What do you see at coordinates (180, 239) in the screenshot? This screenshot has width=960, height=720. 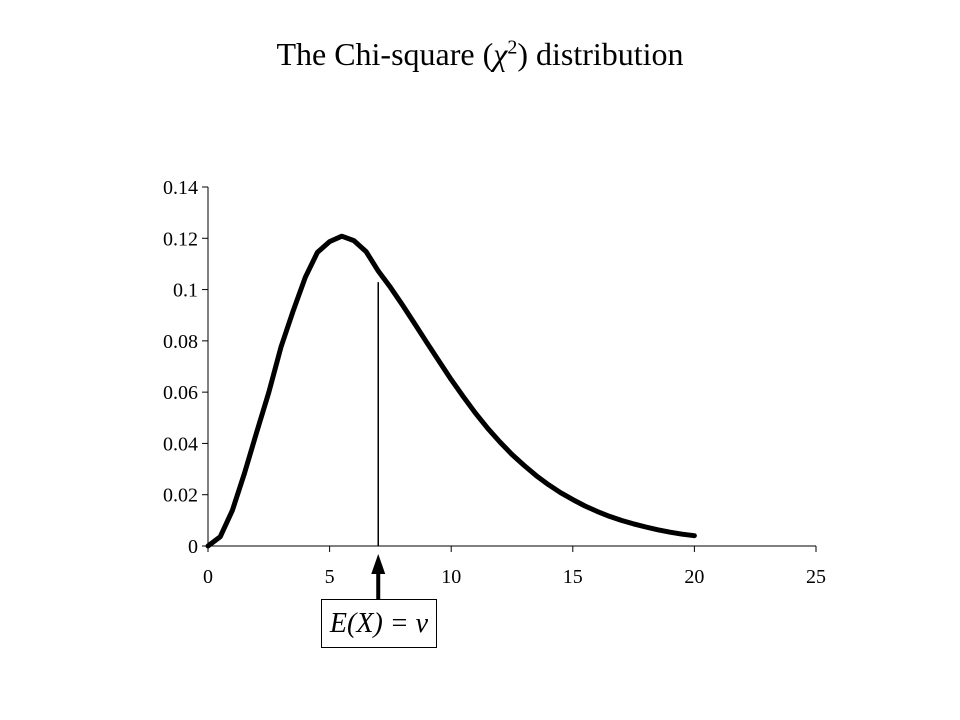 I see `y-tick-label: 0.12` at bounding box center [180, 239].